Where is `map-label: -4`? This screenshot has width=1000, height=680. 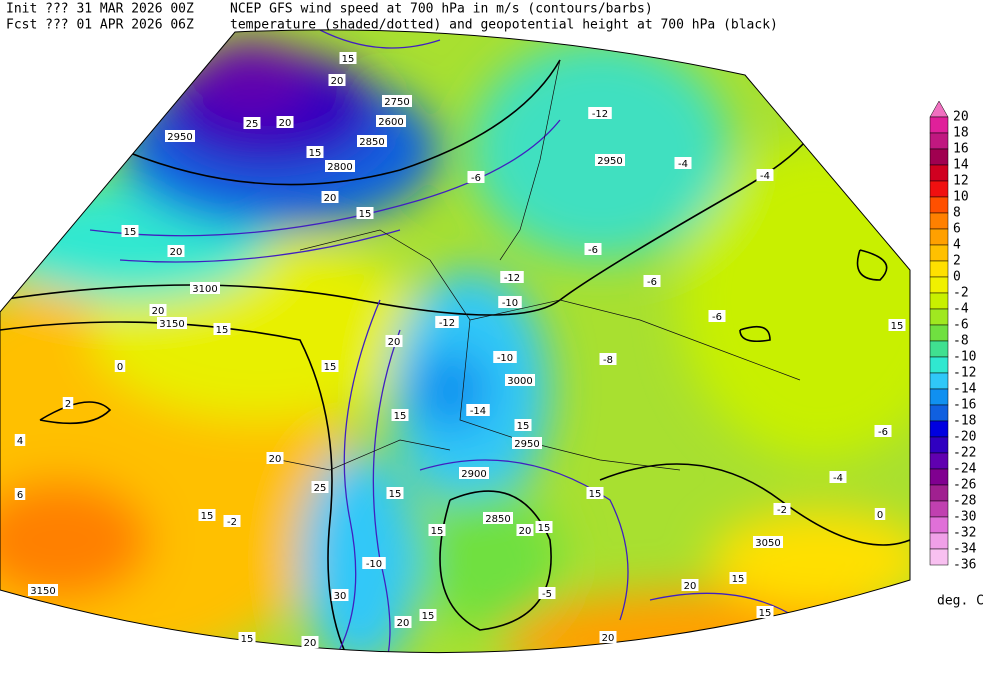
map-label: -4 is located at coordinates (838, 478).